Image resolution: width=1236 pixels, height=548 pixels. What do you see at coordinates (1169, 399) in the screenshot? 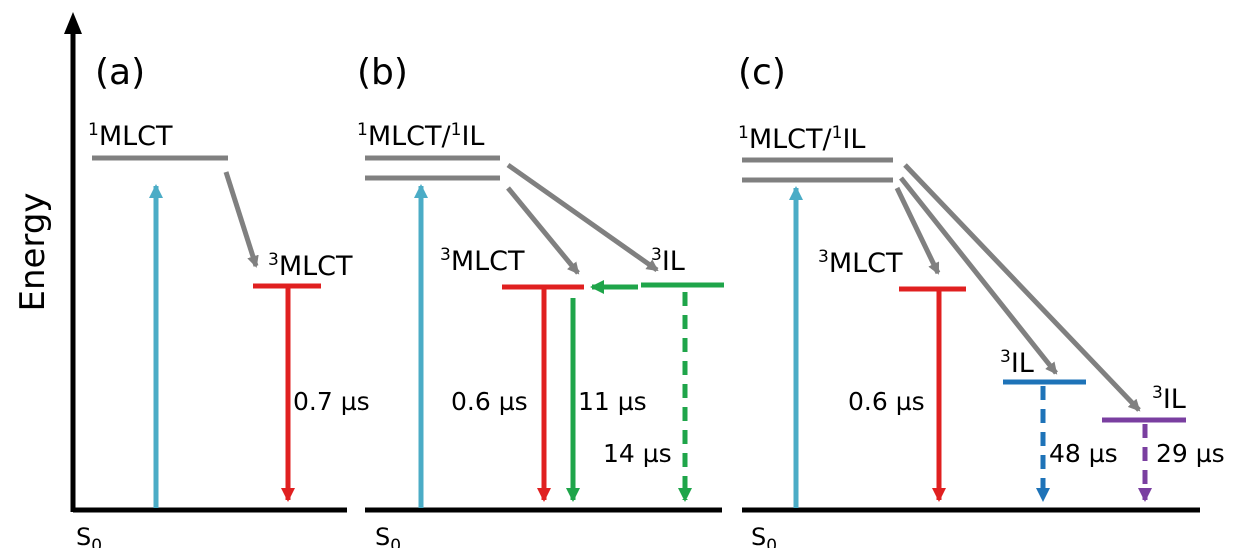
I see `triplet-label-c-il2: 3IL` at bounding box center [1169, 399].